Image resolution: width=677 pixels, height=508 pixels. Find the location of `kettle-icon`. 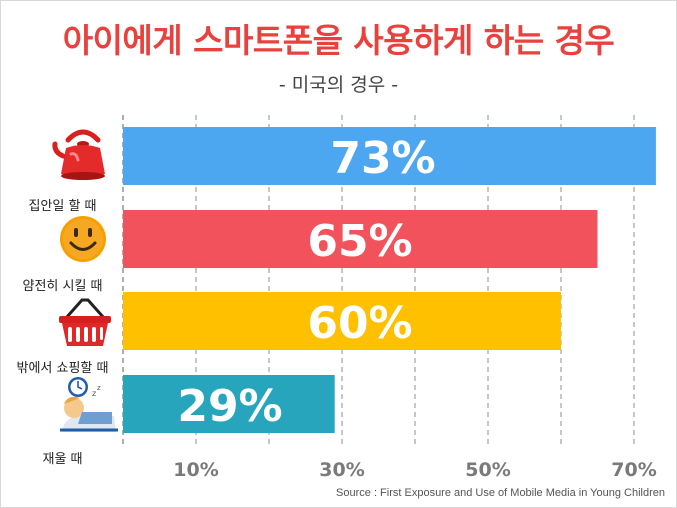

kettle-icon is located at coordinates (78, 154).